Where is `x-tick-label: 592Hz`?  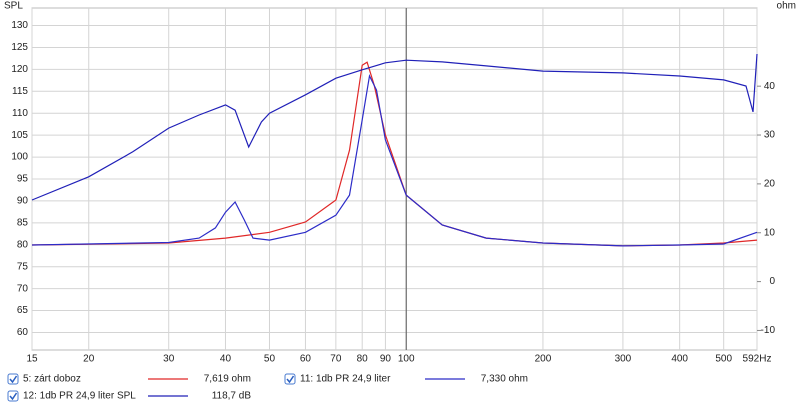 x-tick-label: 592Hz is located at coordinates (757, 359).